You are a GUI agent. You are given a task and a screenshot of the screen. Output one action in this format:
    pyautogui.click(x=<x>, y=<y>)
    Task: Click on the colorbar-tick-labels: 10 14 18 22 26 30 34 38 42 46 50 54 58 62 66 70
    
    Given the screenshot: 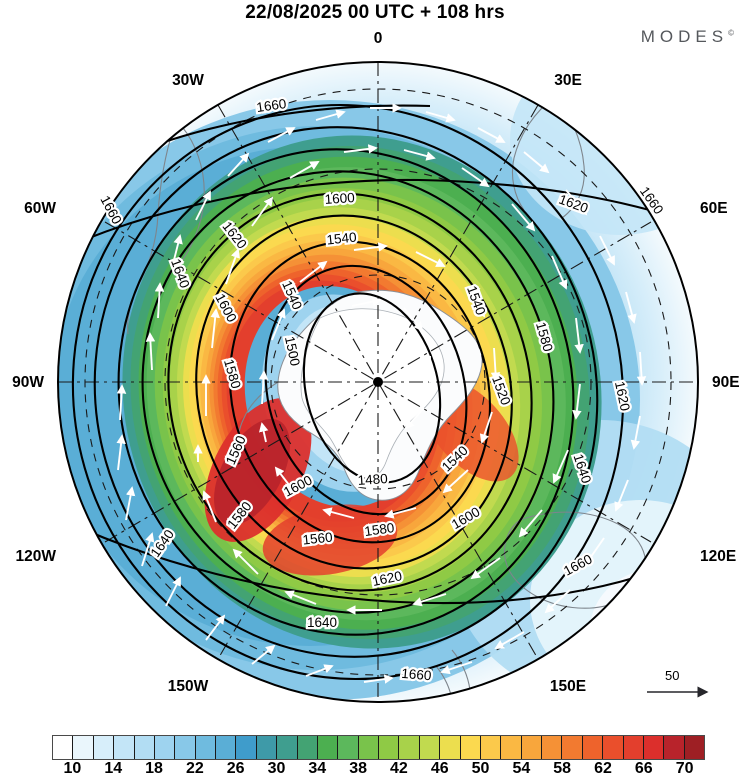 What is the action you would take?
    pyautogui.click(x=378, y=771)
    